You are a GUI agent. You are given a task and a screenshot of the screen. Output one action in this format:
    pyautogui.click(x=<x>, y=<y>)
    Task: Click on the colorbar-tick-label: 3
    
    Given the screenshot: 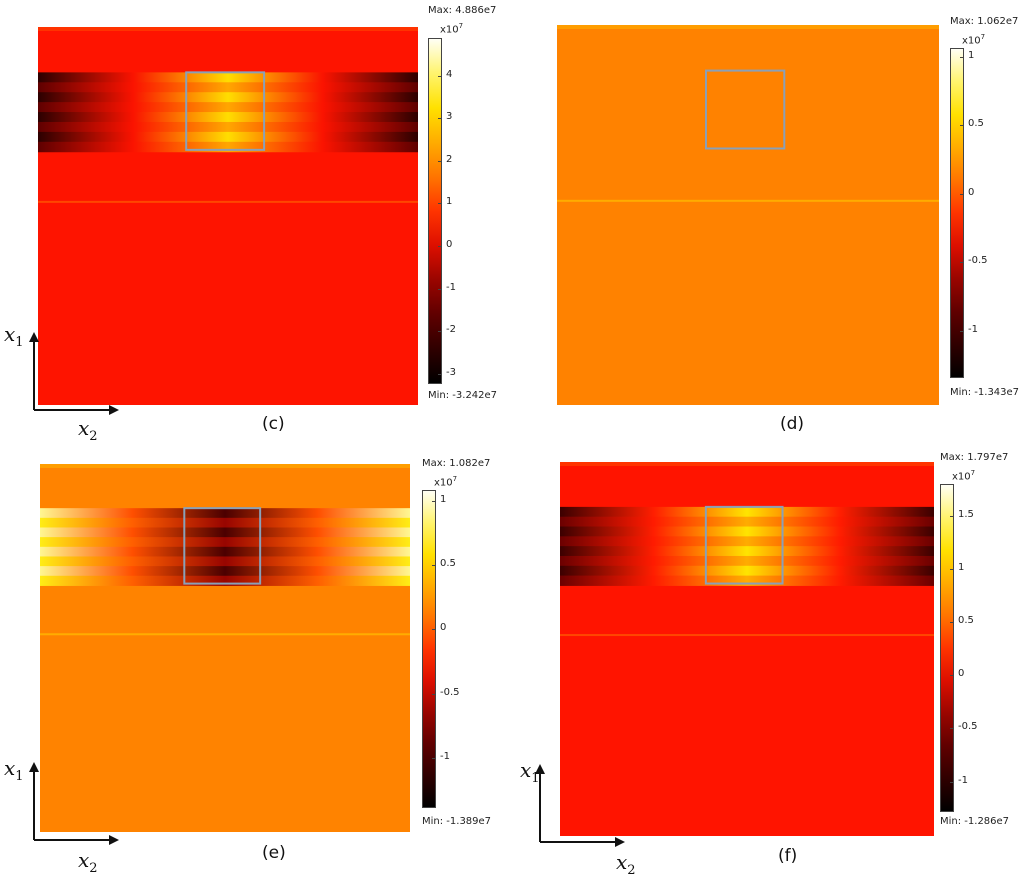 What is the action you would take?
    pyautogui.click(x=449, y=117)
    